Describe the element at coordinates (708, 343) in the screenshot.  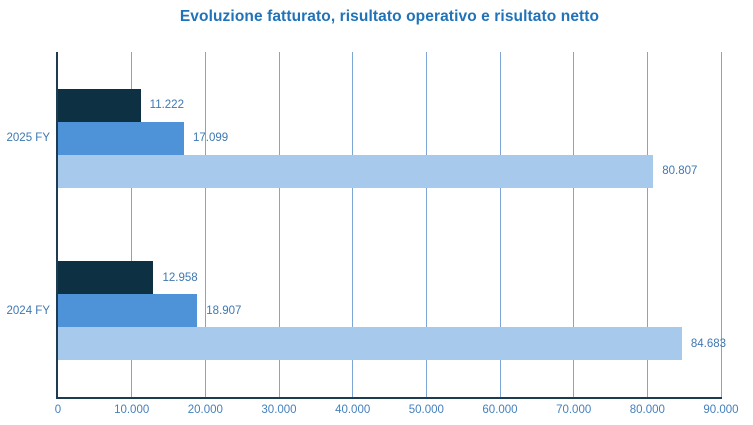
I see `bar-value-label-fatturato-2024-fy: 84.683` at that location.